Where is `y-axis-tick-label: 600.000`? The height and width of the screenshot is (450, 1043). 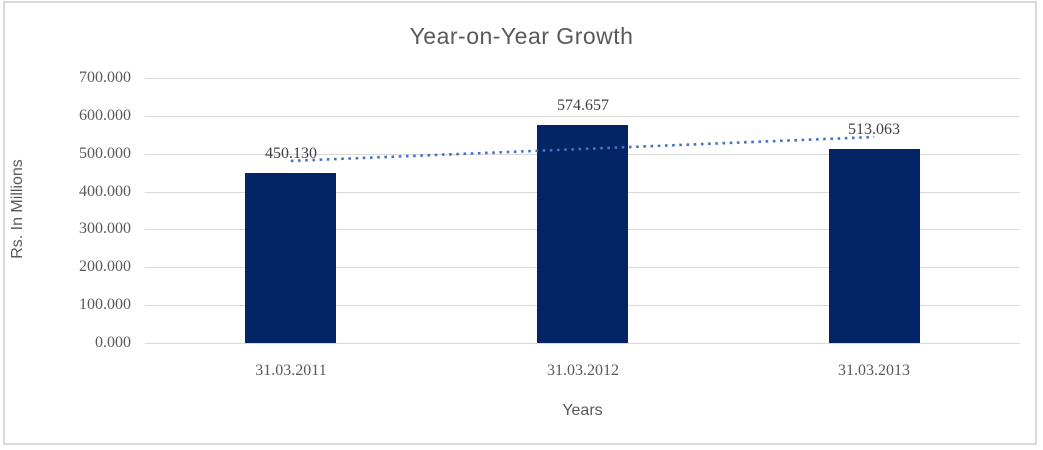 y-axis-tick-label: 600.000 is located at coordinates (105, 115).